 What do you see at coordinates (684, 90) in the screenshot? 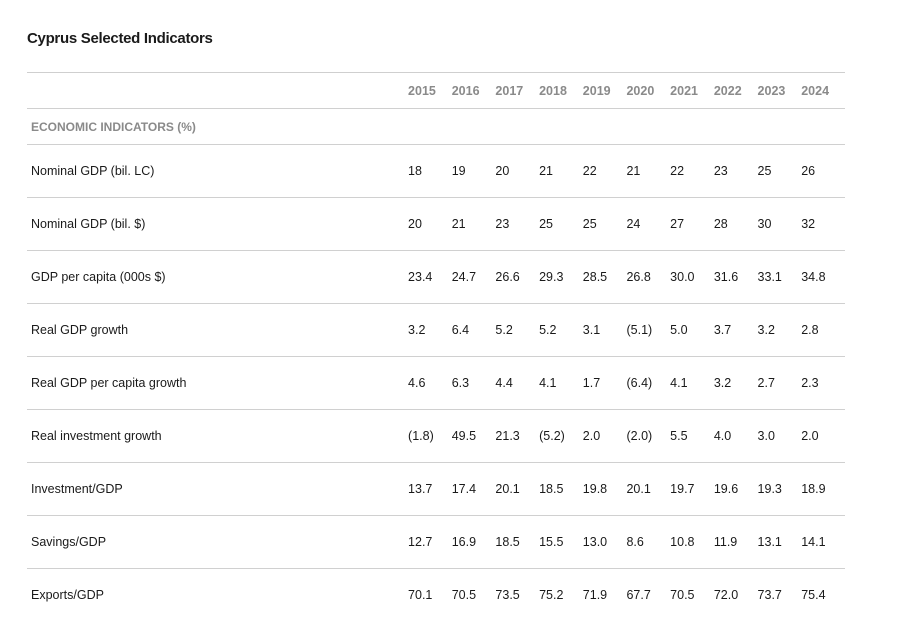
I see `year-header: 2021` at bounding box center [684, 90].